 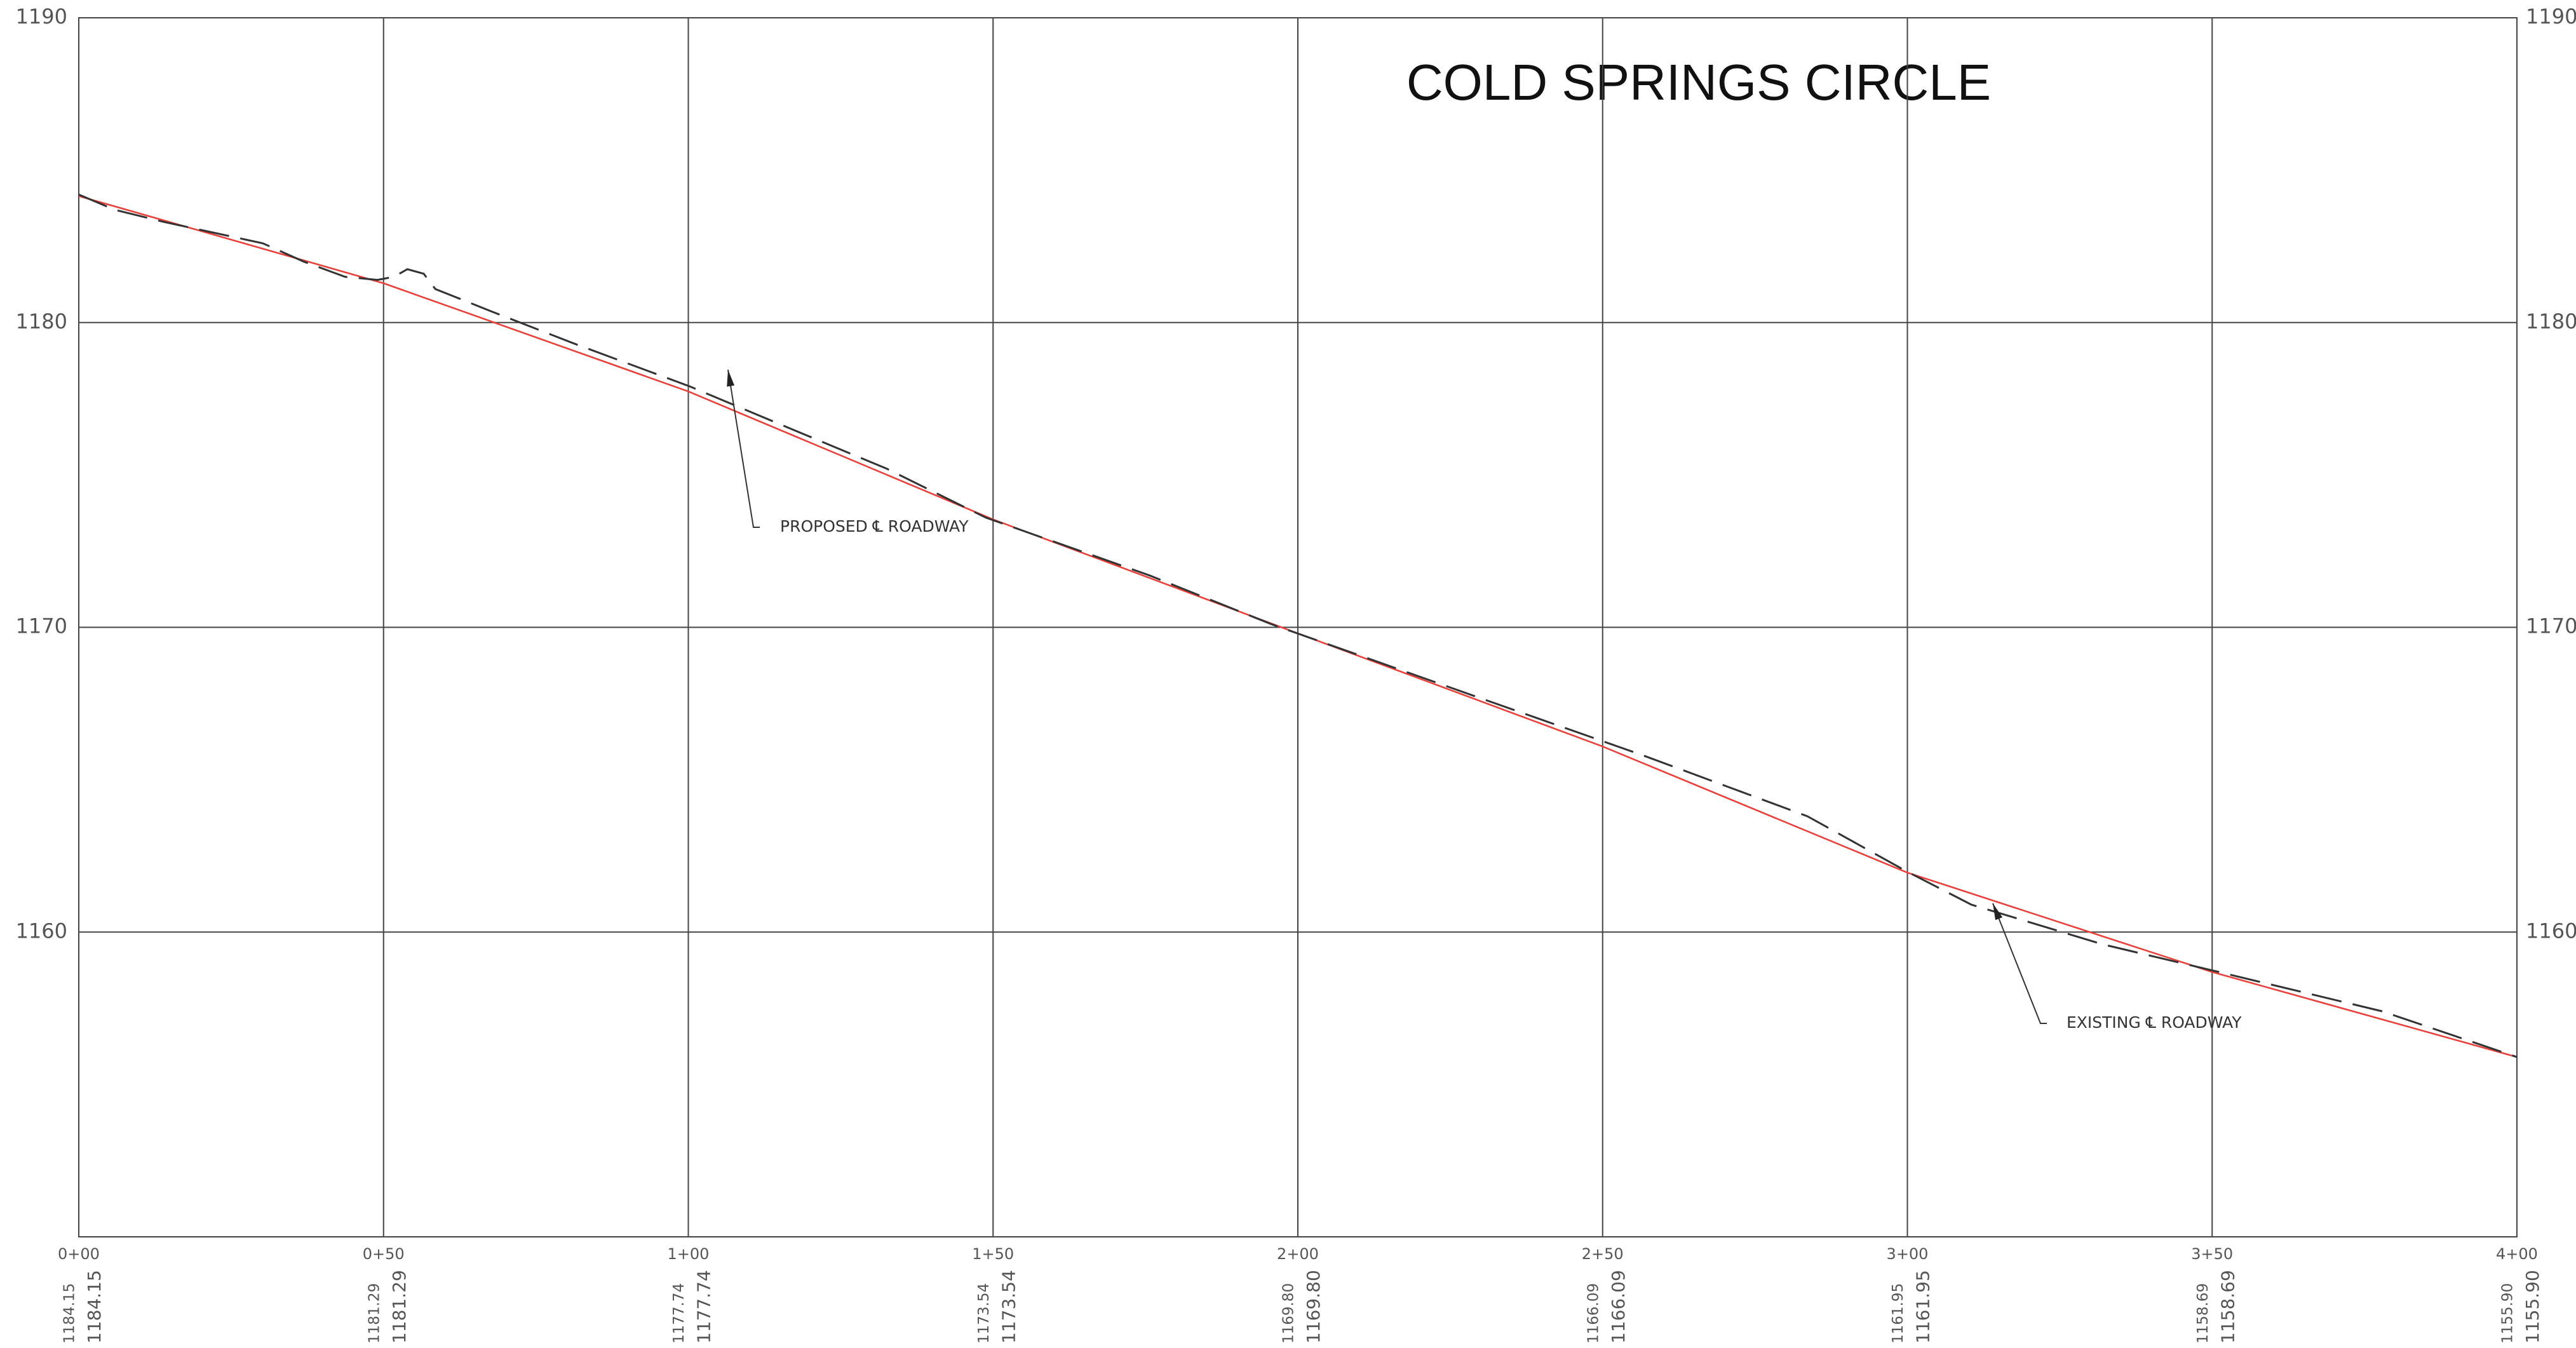 I want to click on y-tick-label-right: 1170, so click(x=2551, y=626).